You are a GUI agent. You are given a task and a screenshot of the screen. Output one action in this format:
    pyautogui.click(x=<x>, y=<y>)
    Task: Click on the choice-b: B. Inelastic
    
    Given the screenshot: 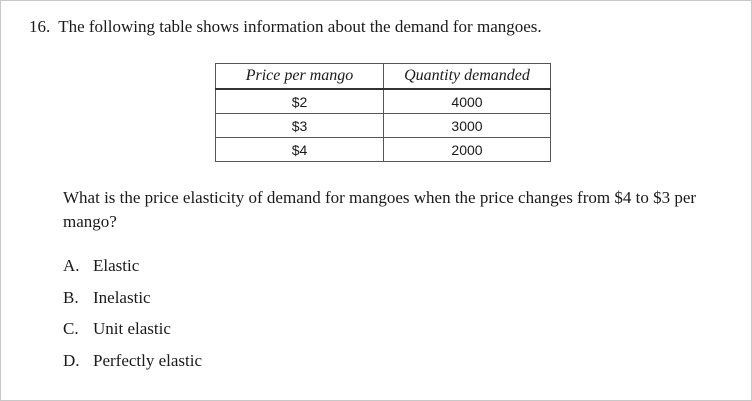 What is the action you would take?
    pyautogui.click(x=132, y=304)
    